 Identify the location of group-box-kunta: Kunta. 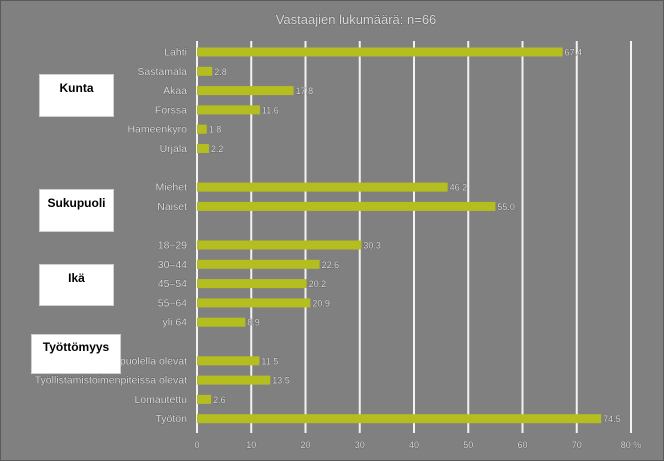
(76, 95).